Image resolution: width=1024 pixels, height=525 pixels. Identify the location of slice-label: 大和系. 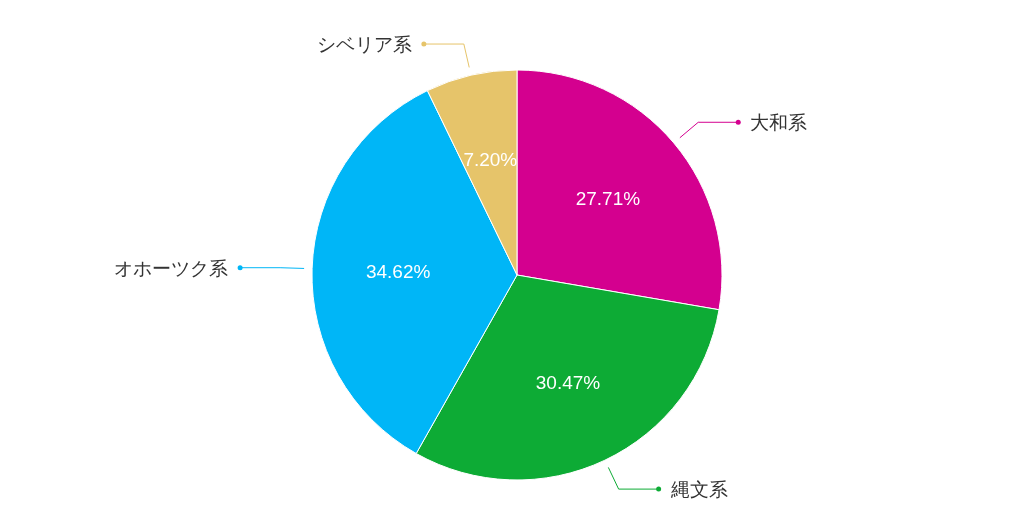
(779, 122).